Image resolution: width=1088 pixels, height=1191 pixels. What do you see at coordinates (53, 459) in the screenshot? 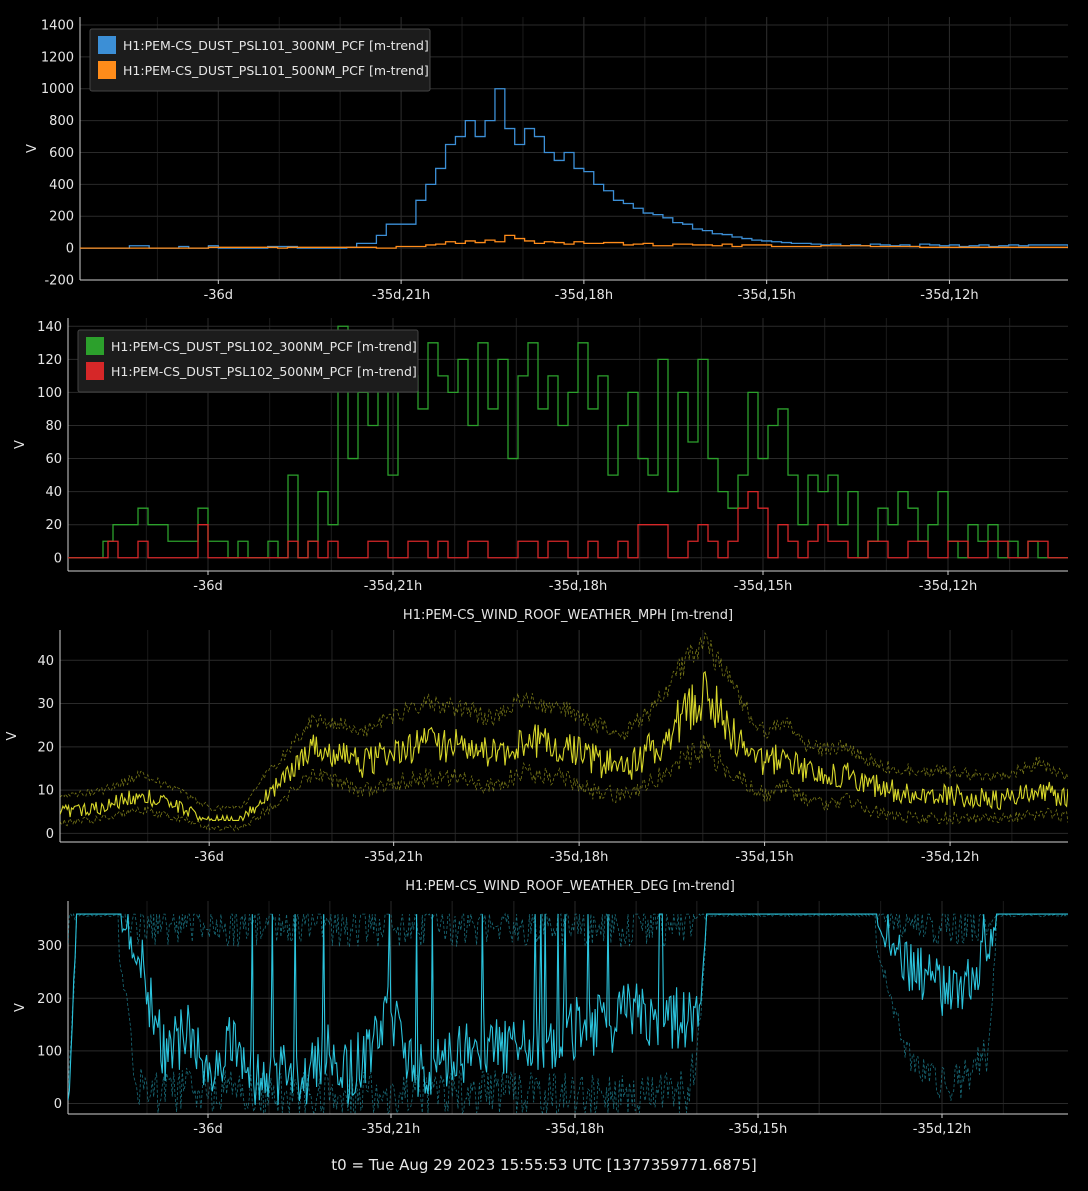
I see `y-tick-label: 60` at bounding box center [53, 459].